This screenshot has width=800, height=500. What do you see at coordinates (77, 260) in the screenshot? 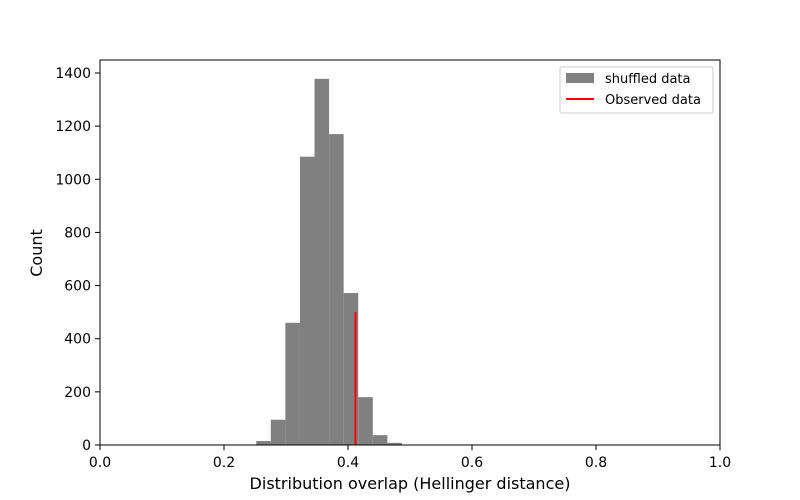
I see `y-axis-ticks: 0 200 400 600 800 1000 1200 1400` at bounding box center [77, 260].